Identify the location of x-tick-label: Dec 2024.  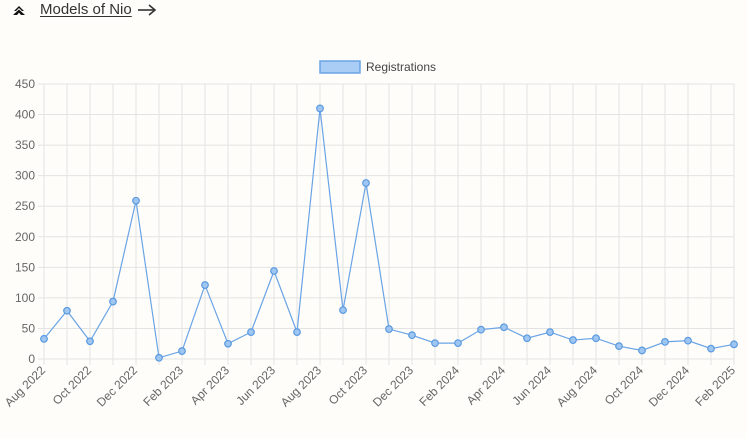
(669, 386).